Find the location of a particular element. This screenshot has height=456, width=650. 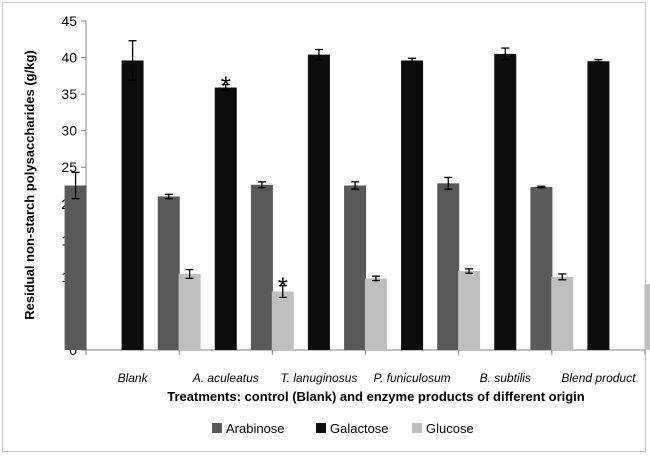

x-tick-label: T. lanuginosus is located at coordinates (318, 378).